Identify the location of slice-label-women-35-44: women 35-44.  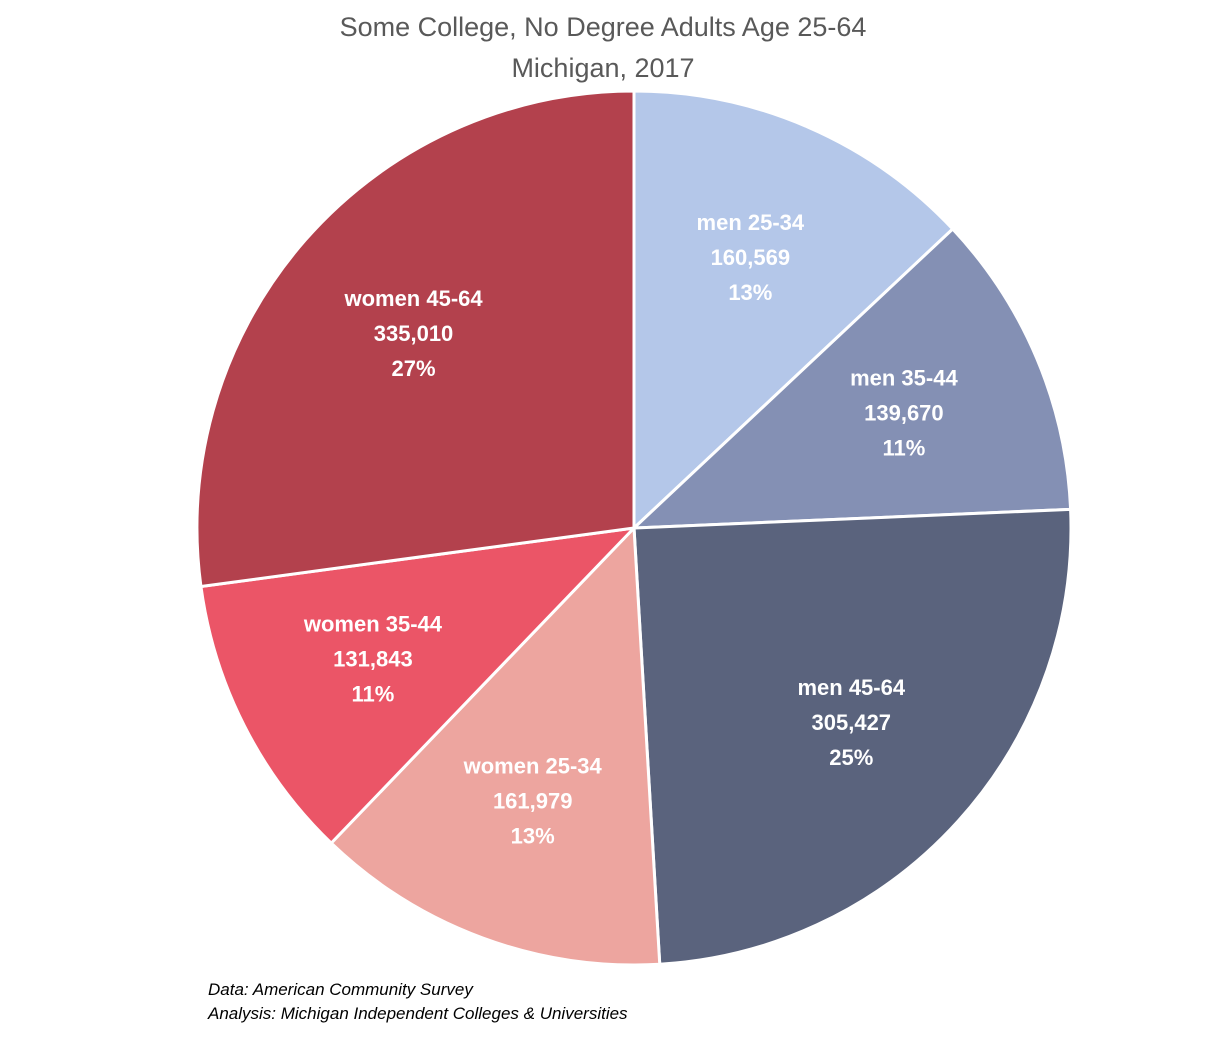
(373, 623).